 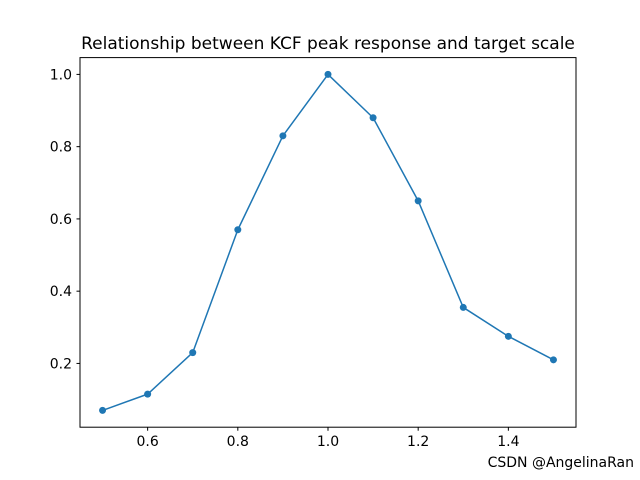 I want to click on y-tick-label: 0.8, so click(x=61, y=148).